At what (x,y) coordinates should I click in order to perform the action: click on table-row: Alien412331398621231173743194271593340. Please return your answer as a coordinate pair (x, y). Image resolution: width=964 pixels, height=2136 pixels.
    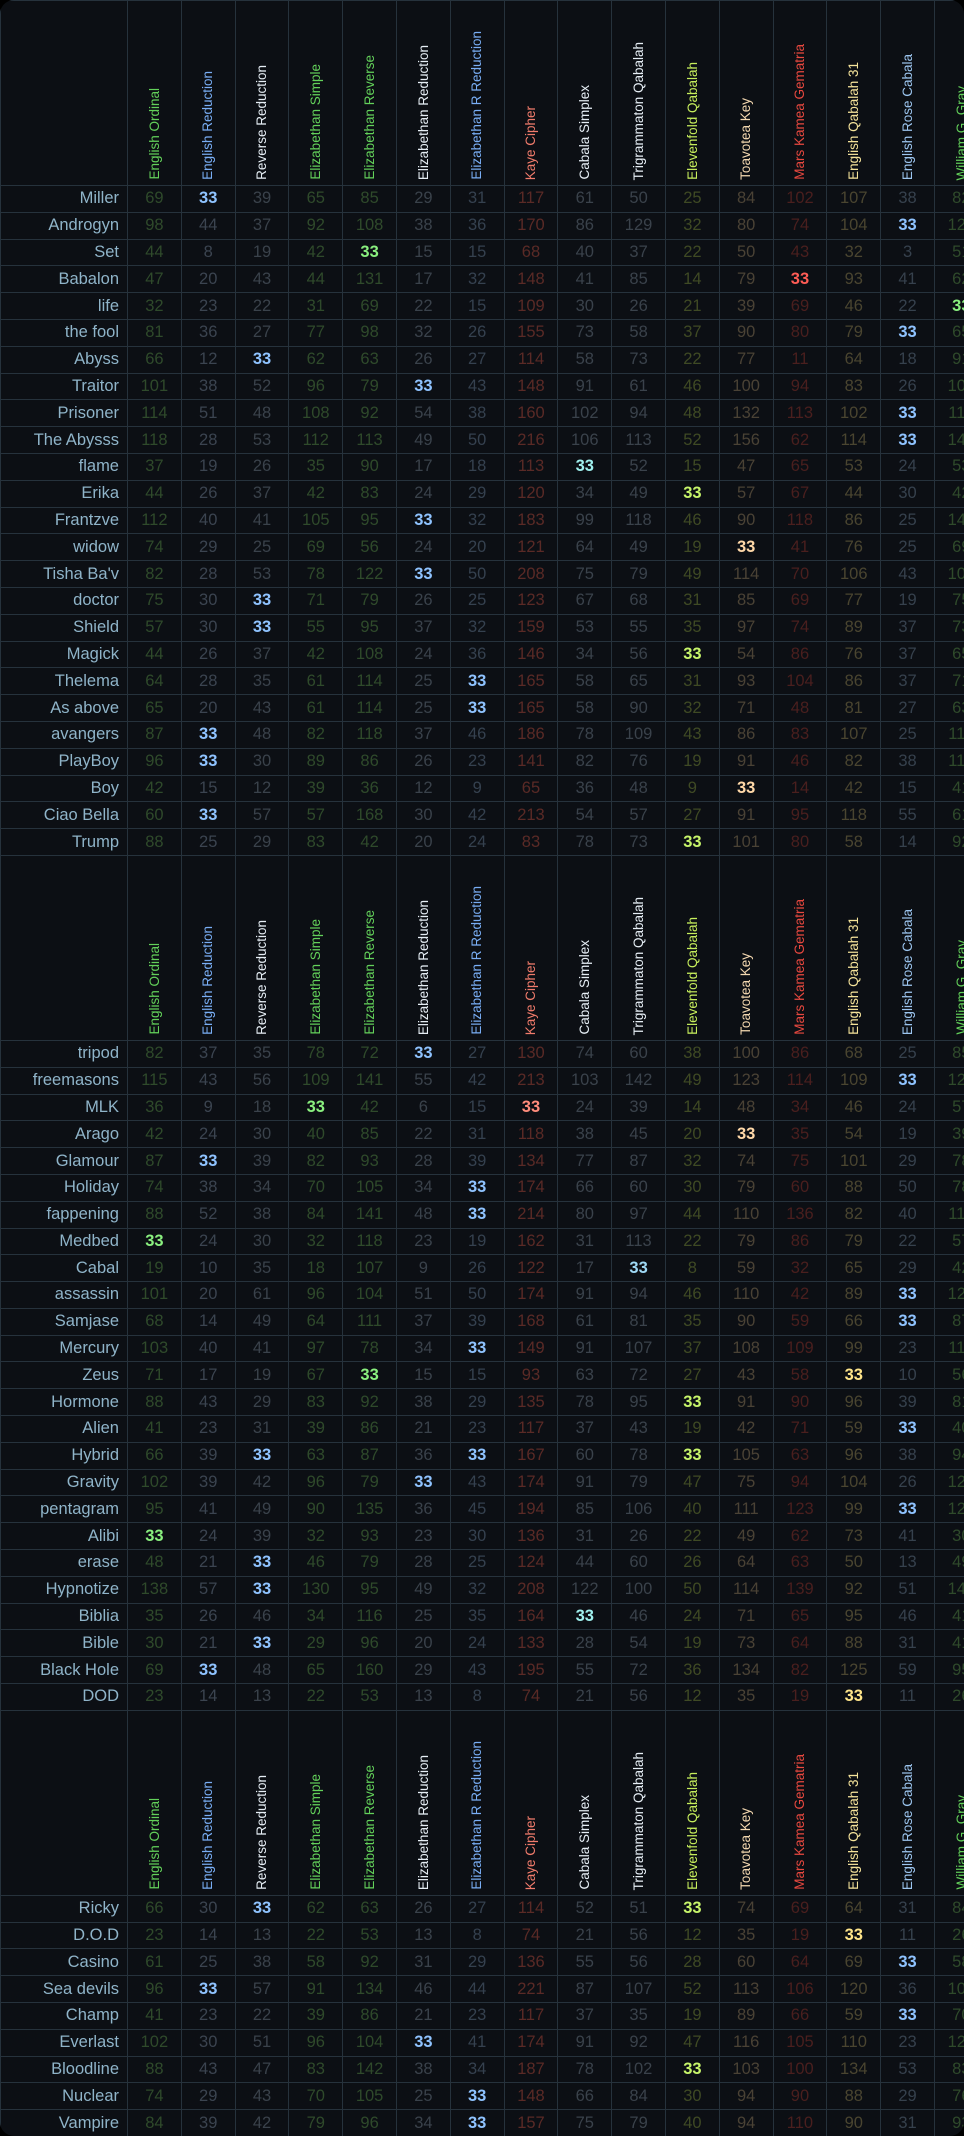
    Looking at the image, I should click on (482, 1429).